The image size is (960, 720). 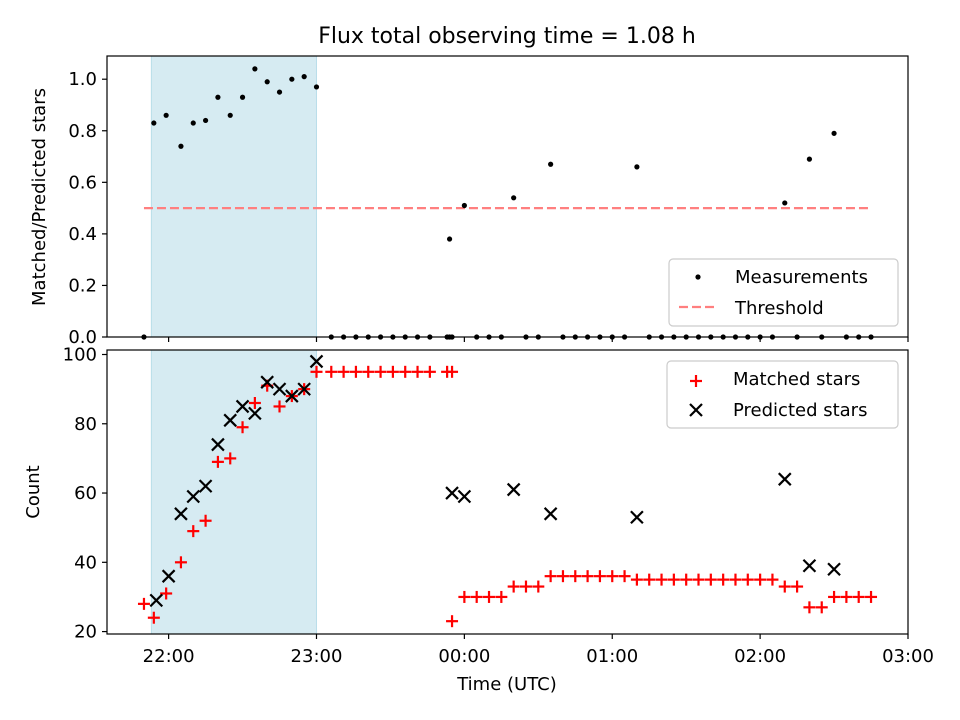 I want to click on legend-measurements-marker, so click(x=698, y=277).